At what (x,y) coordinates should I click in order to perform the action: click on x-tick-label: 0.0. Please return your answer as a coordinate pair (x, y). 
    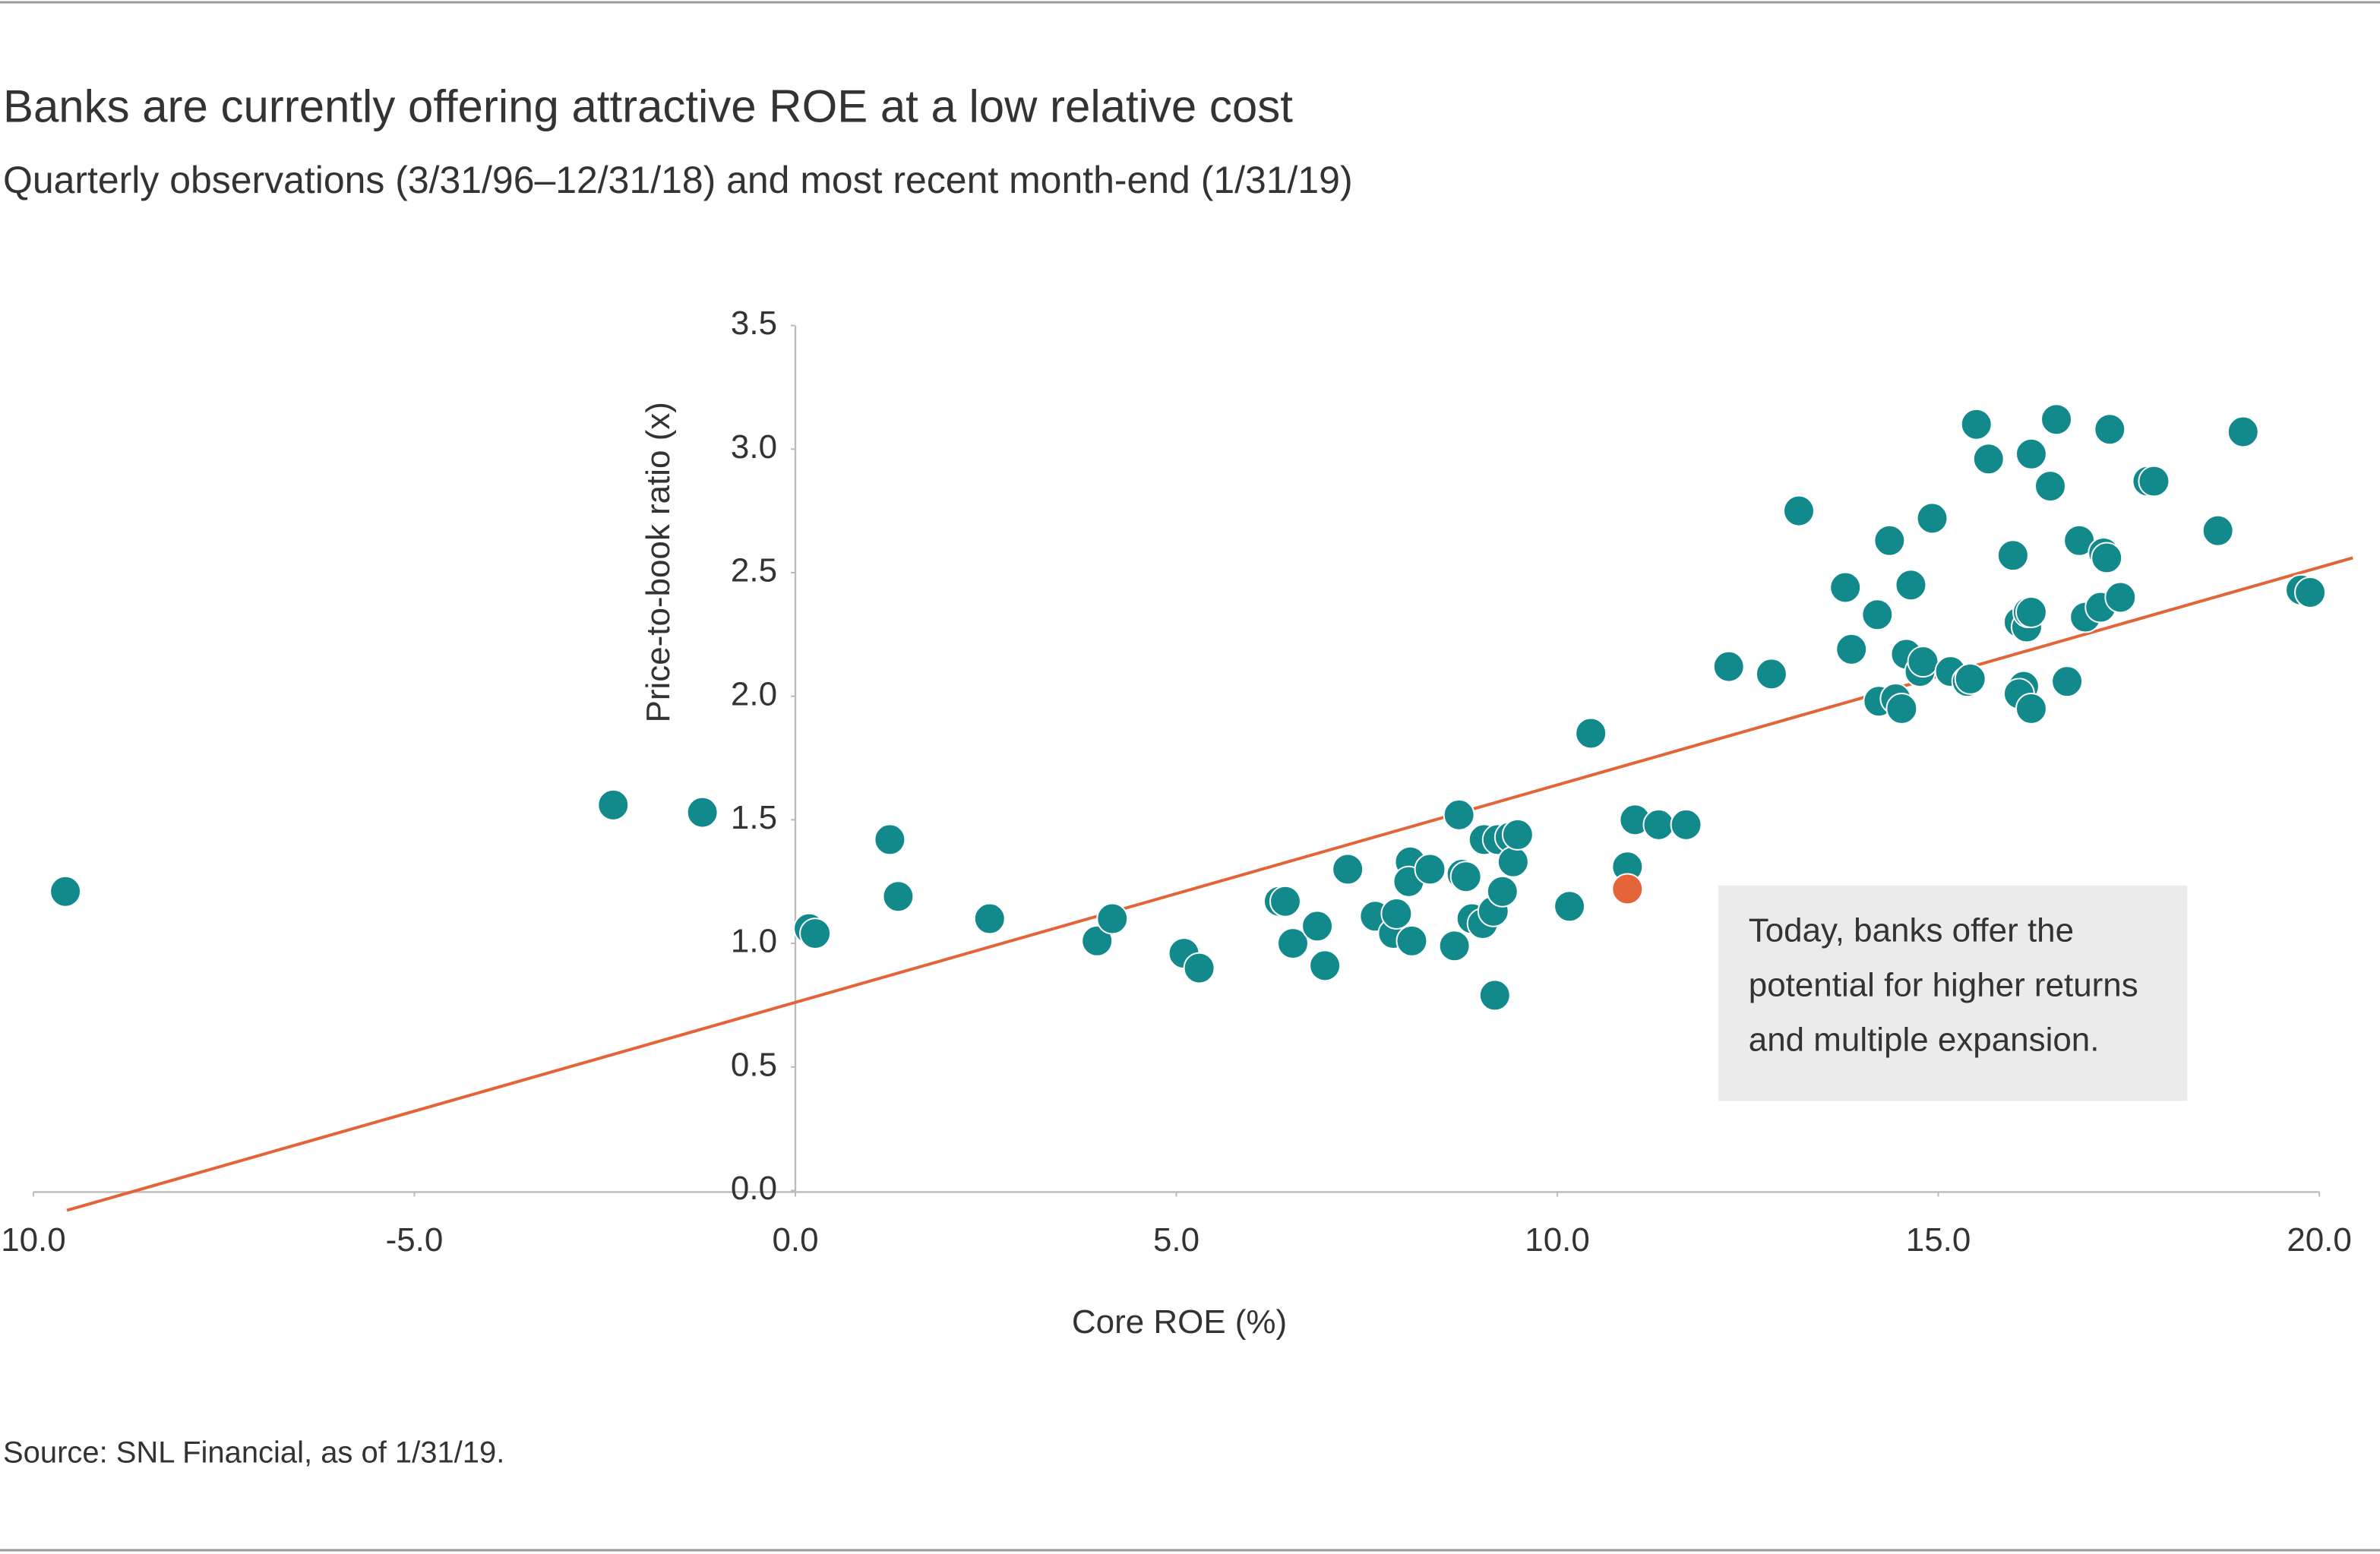
    Looking at the image, I should click on (795, 1240).